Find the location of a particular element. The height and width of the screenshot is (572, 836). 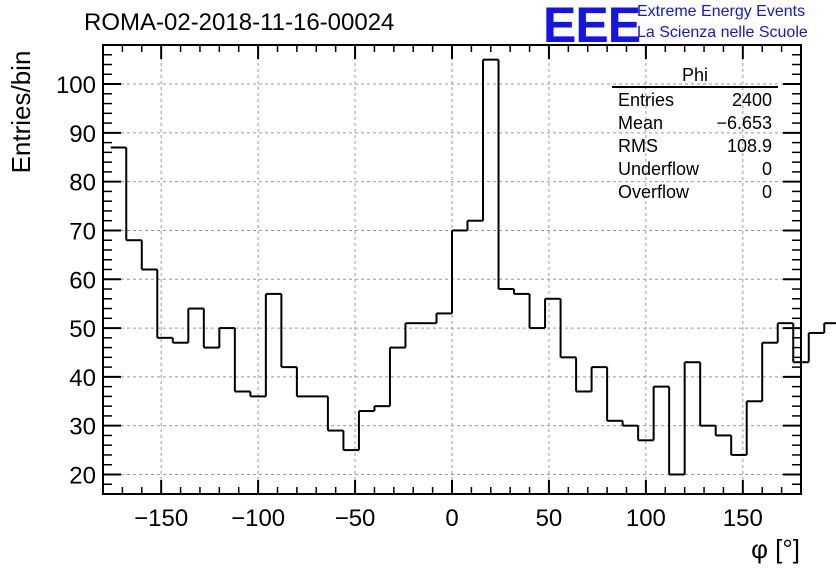

y-tick-label: 100 is located at coordinates (76, 85).